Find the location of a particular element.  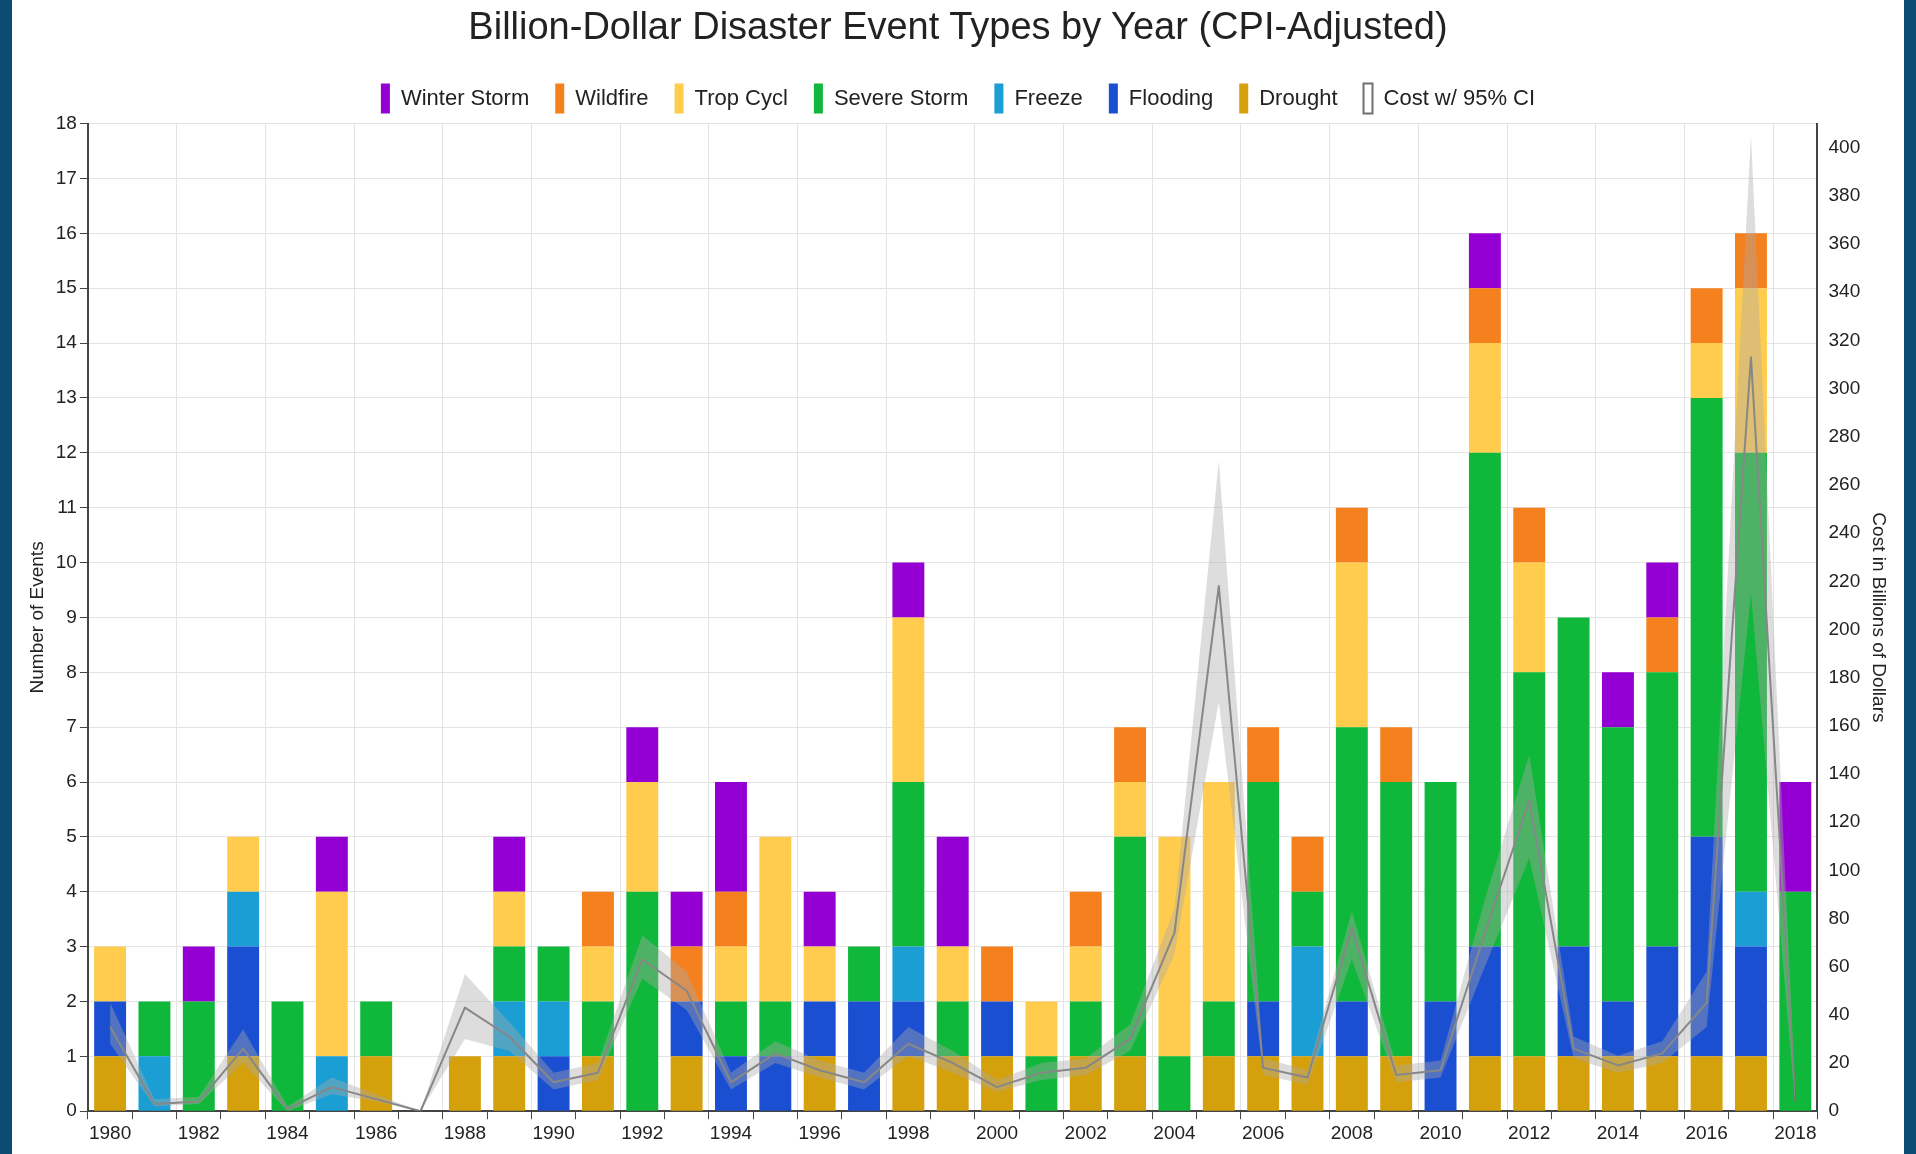

y-tick-label: 1 is located at coordinates (71, 1055).